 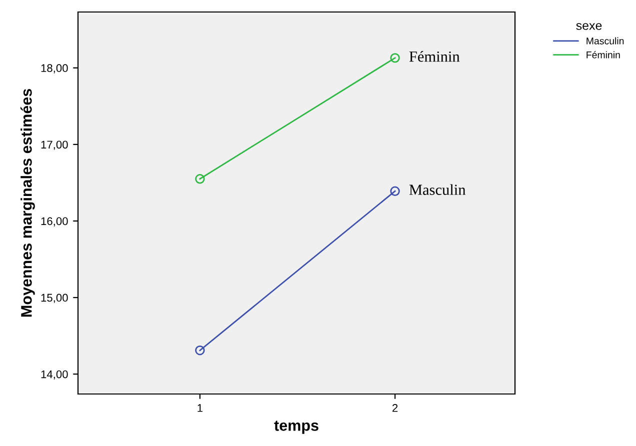 I want to click on legend-title: sexe, so click(x=589, y=26).